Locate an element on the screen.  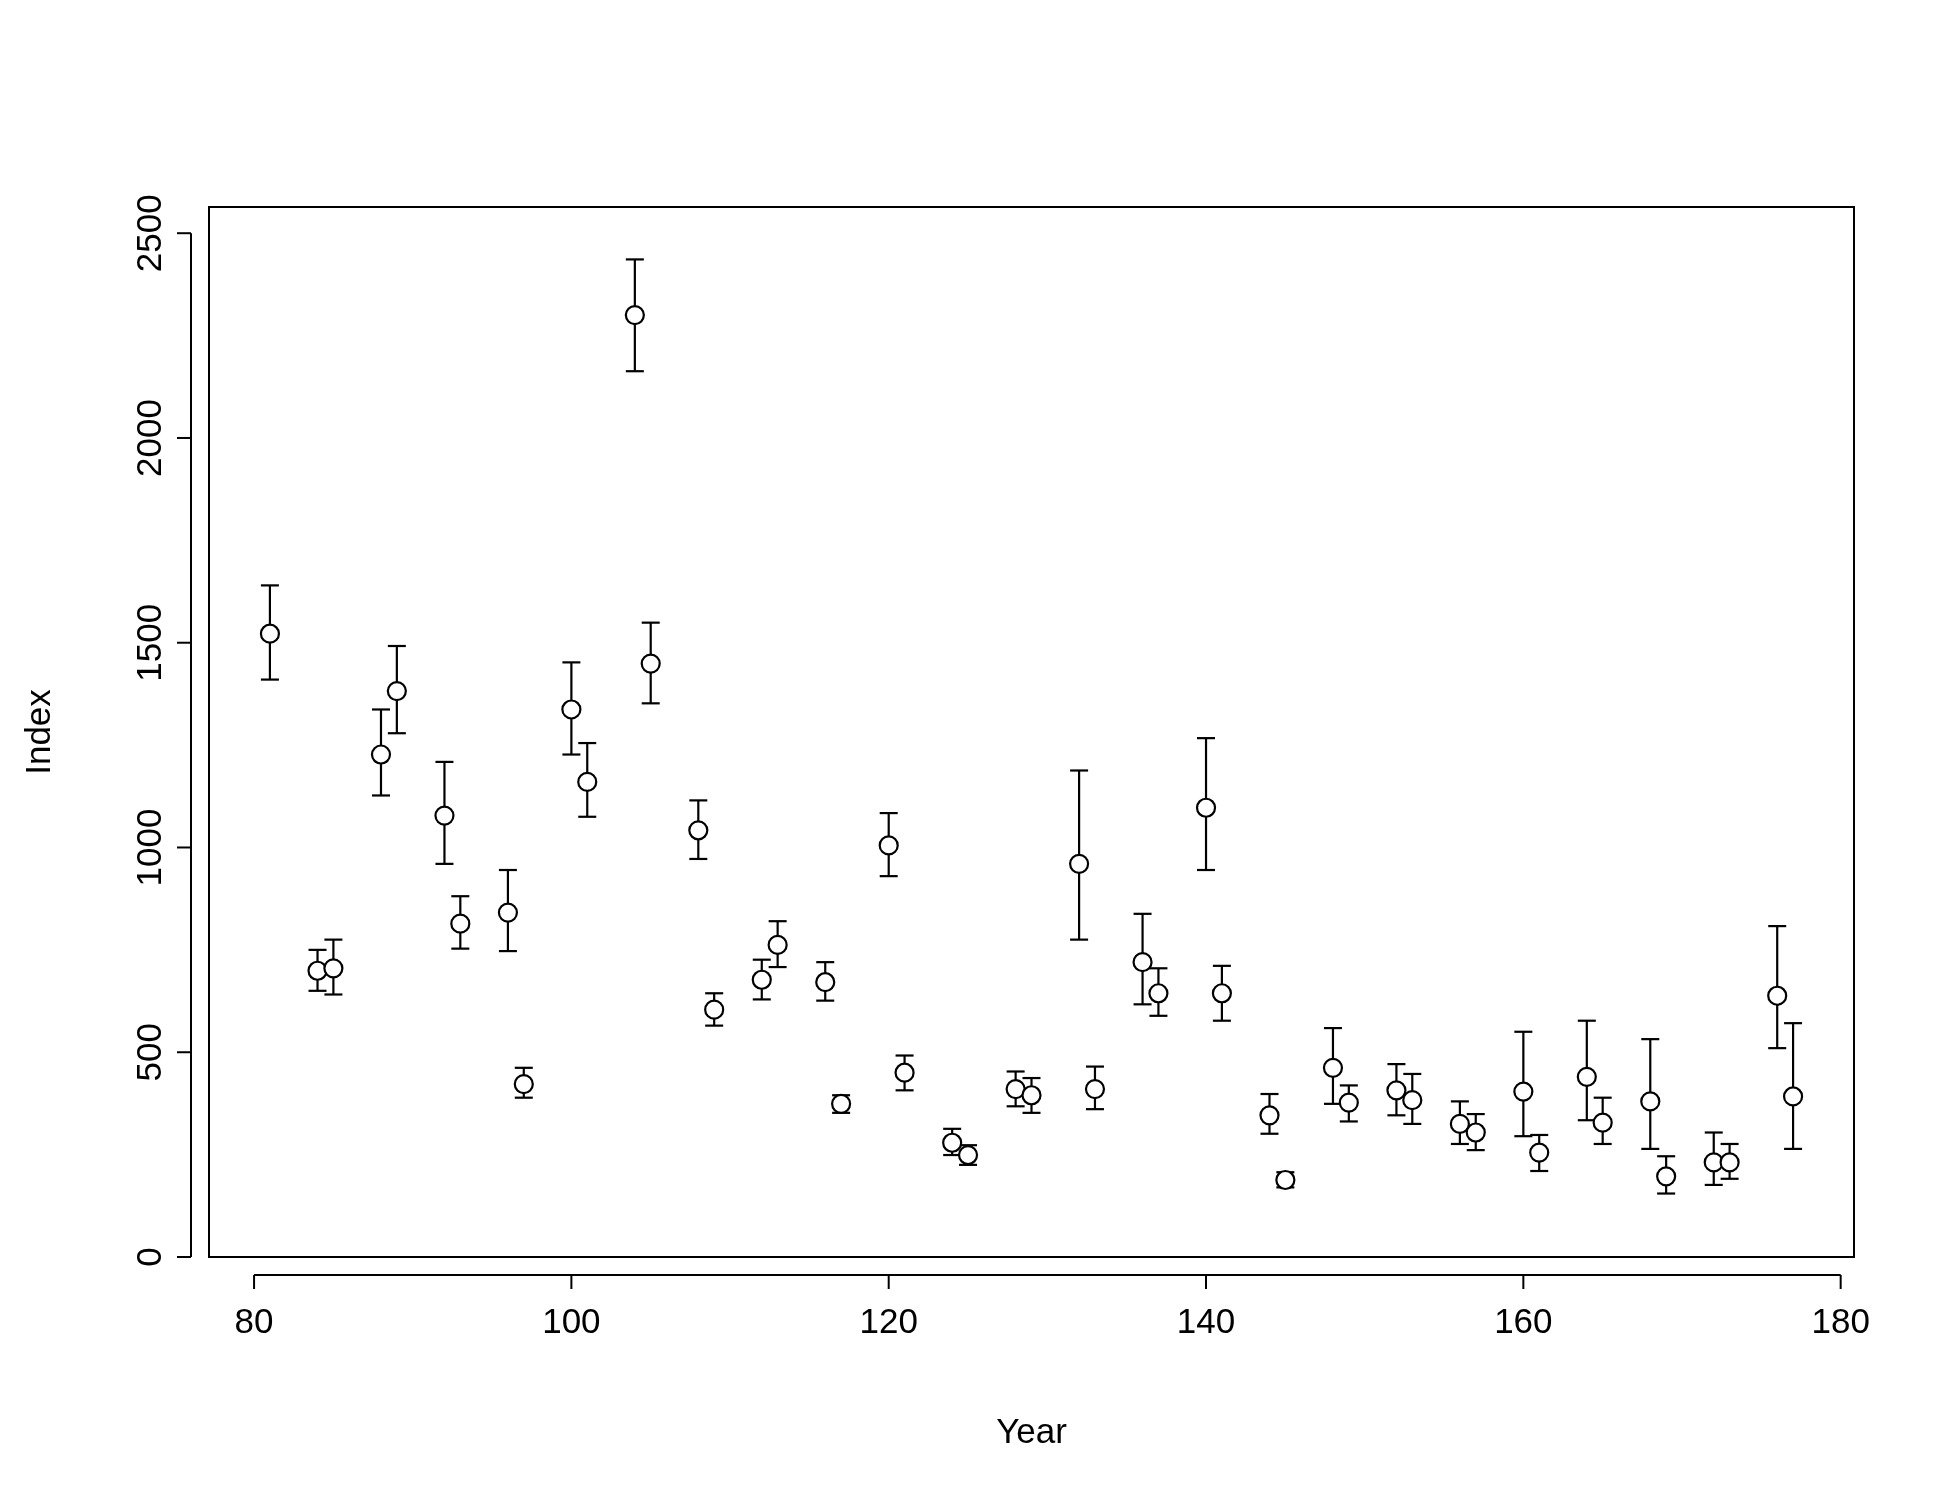
y-tick-label: 1500 is located at coordinates (148, 642).